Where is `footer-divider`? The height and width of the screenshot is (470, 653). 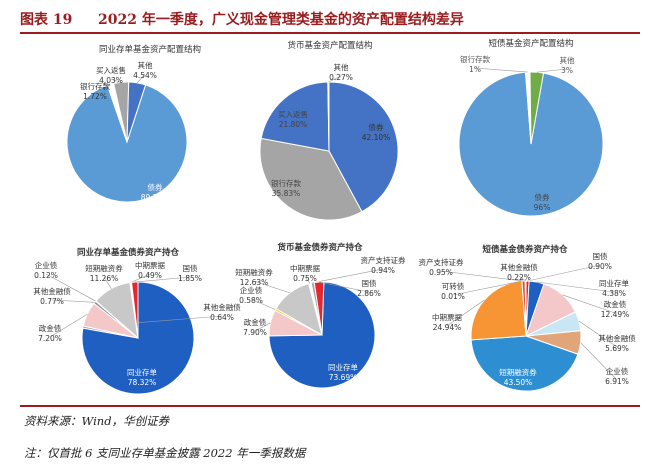
footer-divider is located at coordinates (330, 406).